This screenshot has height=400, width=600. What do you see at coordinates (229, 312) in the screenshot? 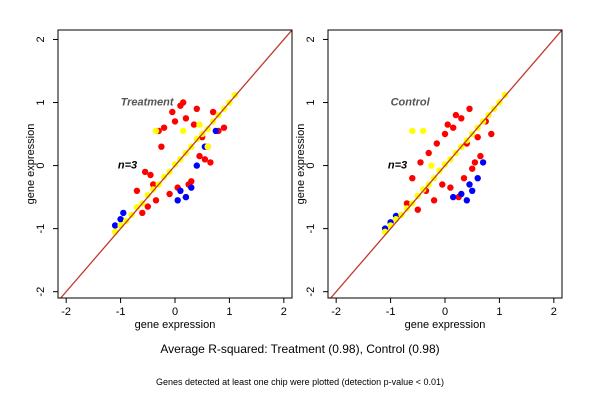
I see `x-tick-label: 1` at bounding box center [229, 312].